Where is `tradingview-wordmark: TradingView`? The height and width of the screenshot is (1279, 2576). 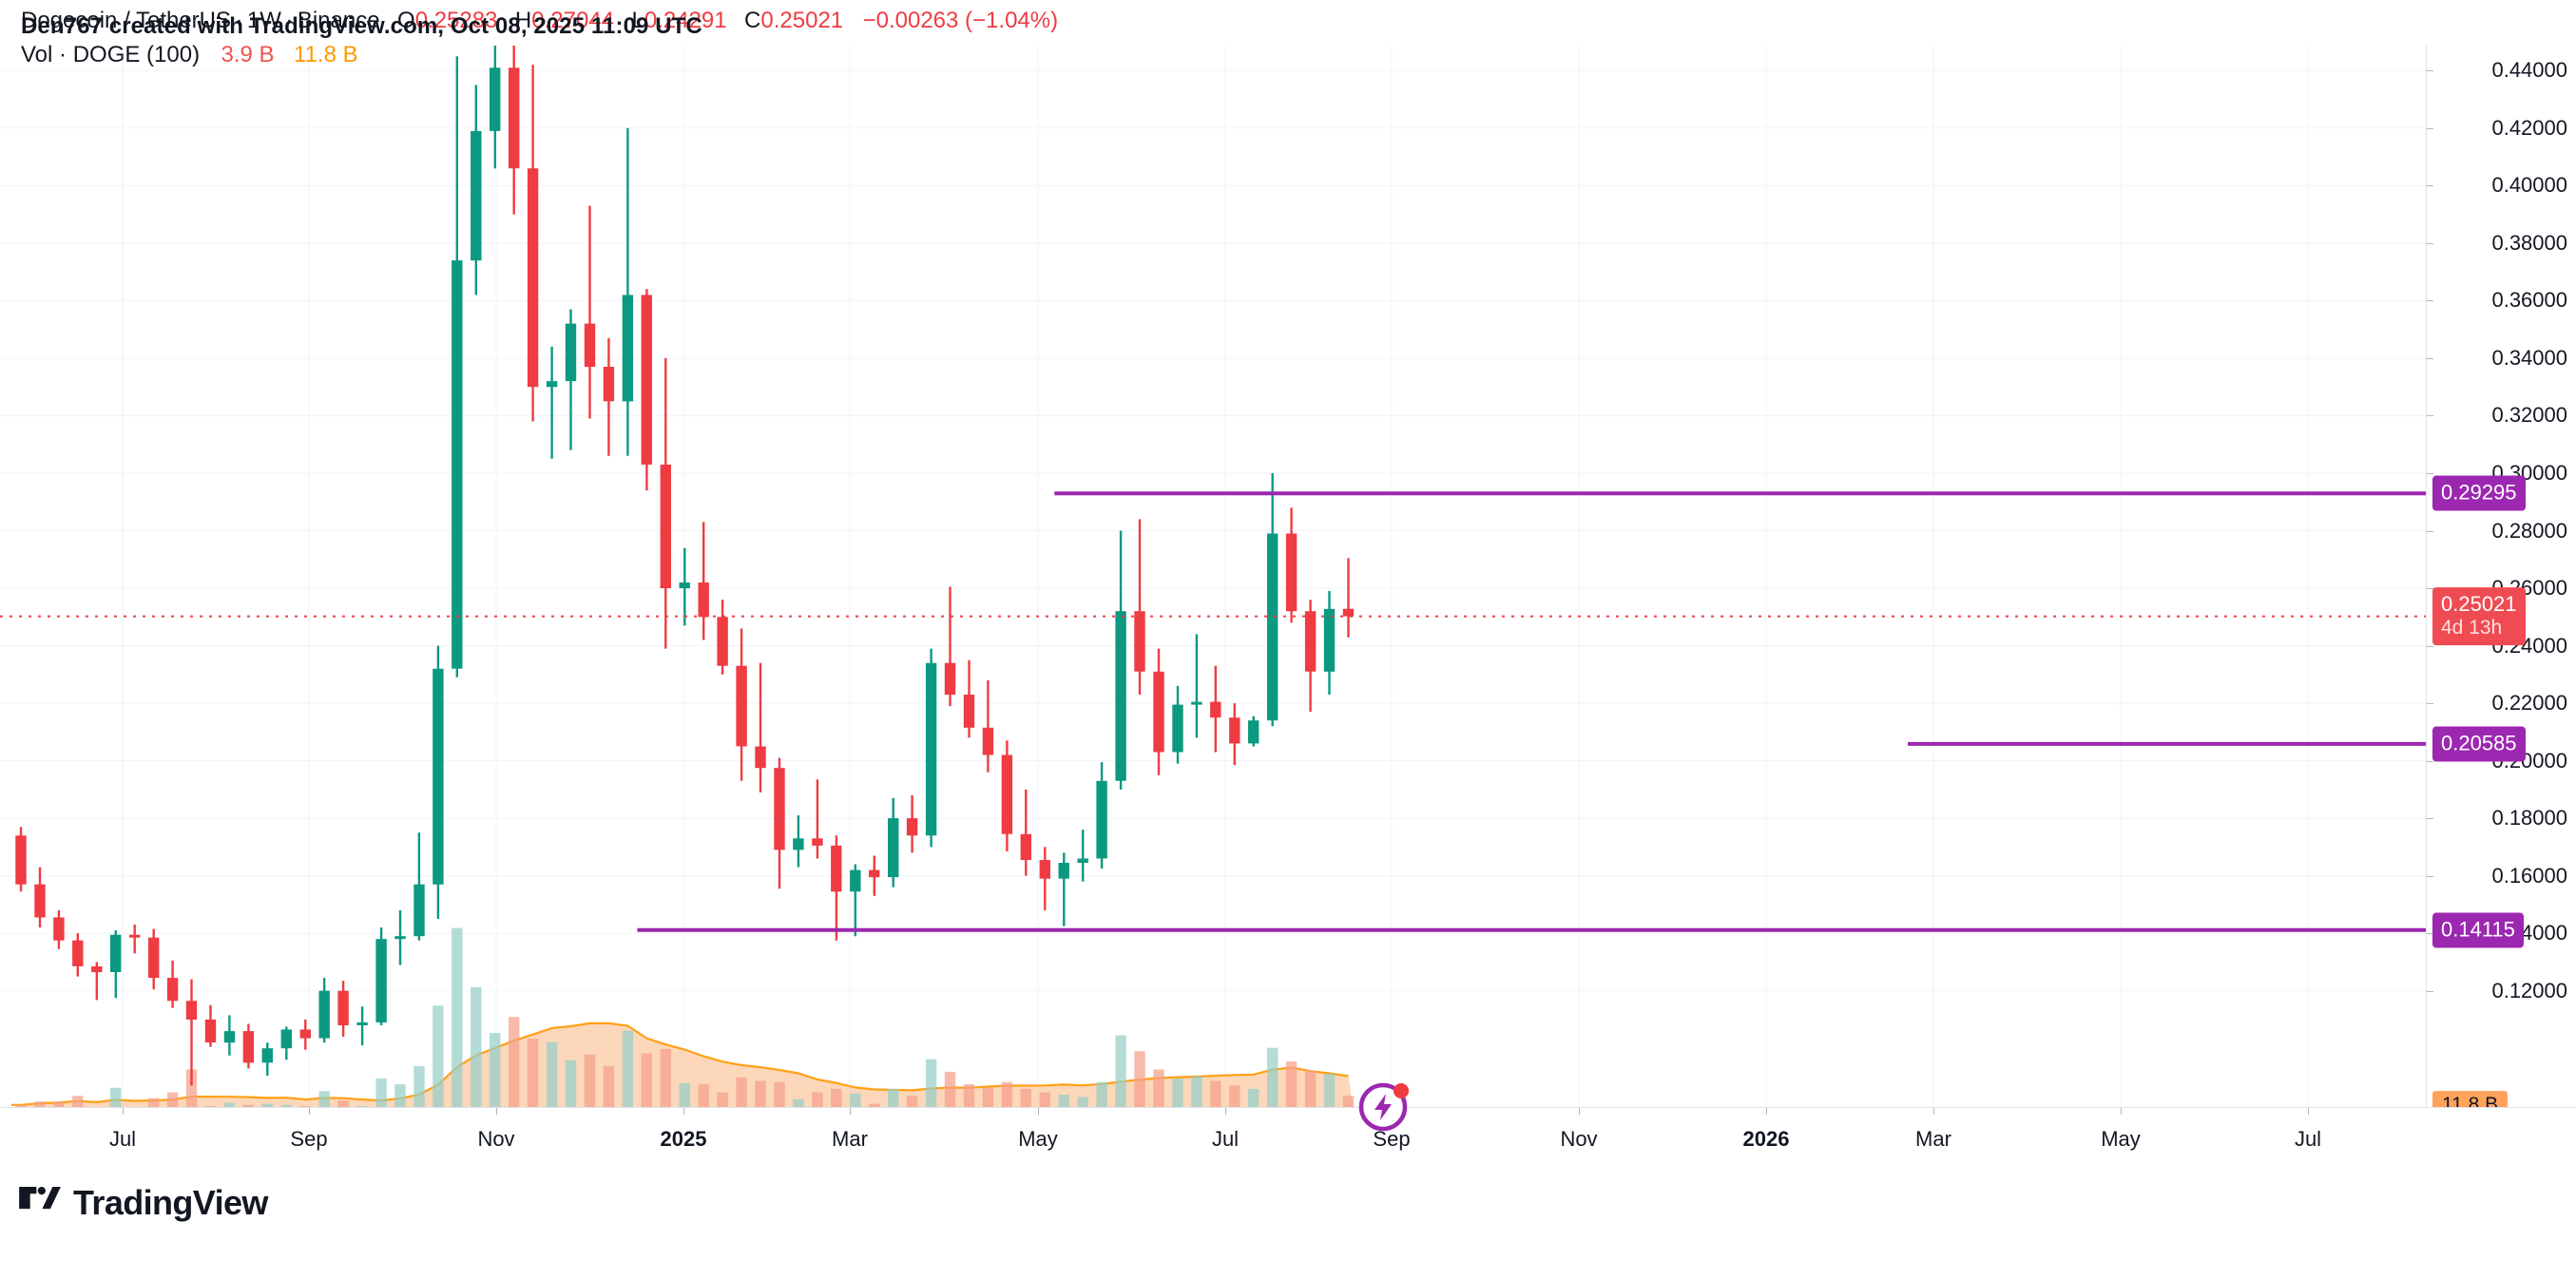
tradingview-wordmark: TradingView is located at coordinates (170, 1202).